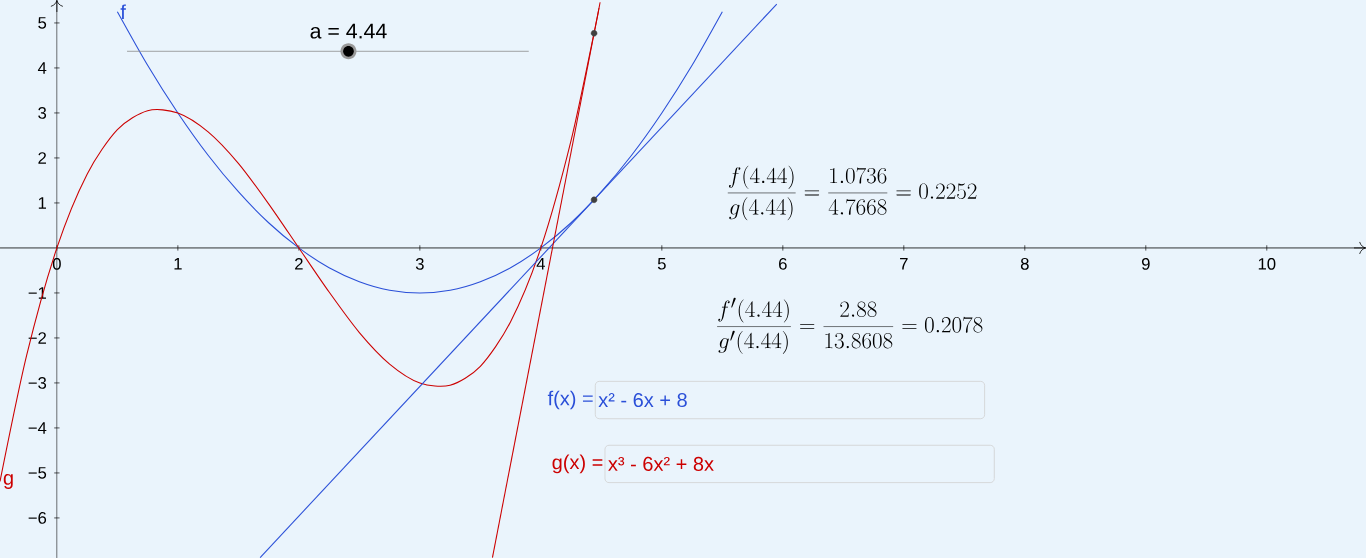 This screenshot has width=1366, height=558. Describe the element at coordinates (570, 400) in the screenshot. I see `annotation: f(x) =` at that location.